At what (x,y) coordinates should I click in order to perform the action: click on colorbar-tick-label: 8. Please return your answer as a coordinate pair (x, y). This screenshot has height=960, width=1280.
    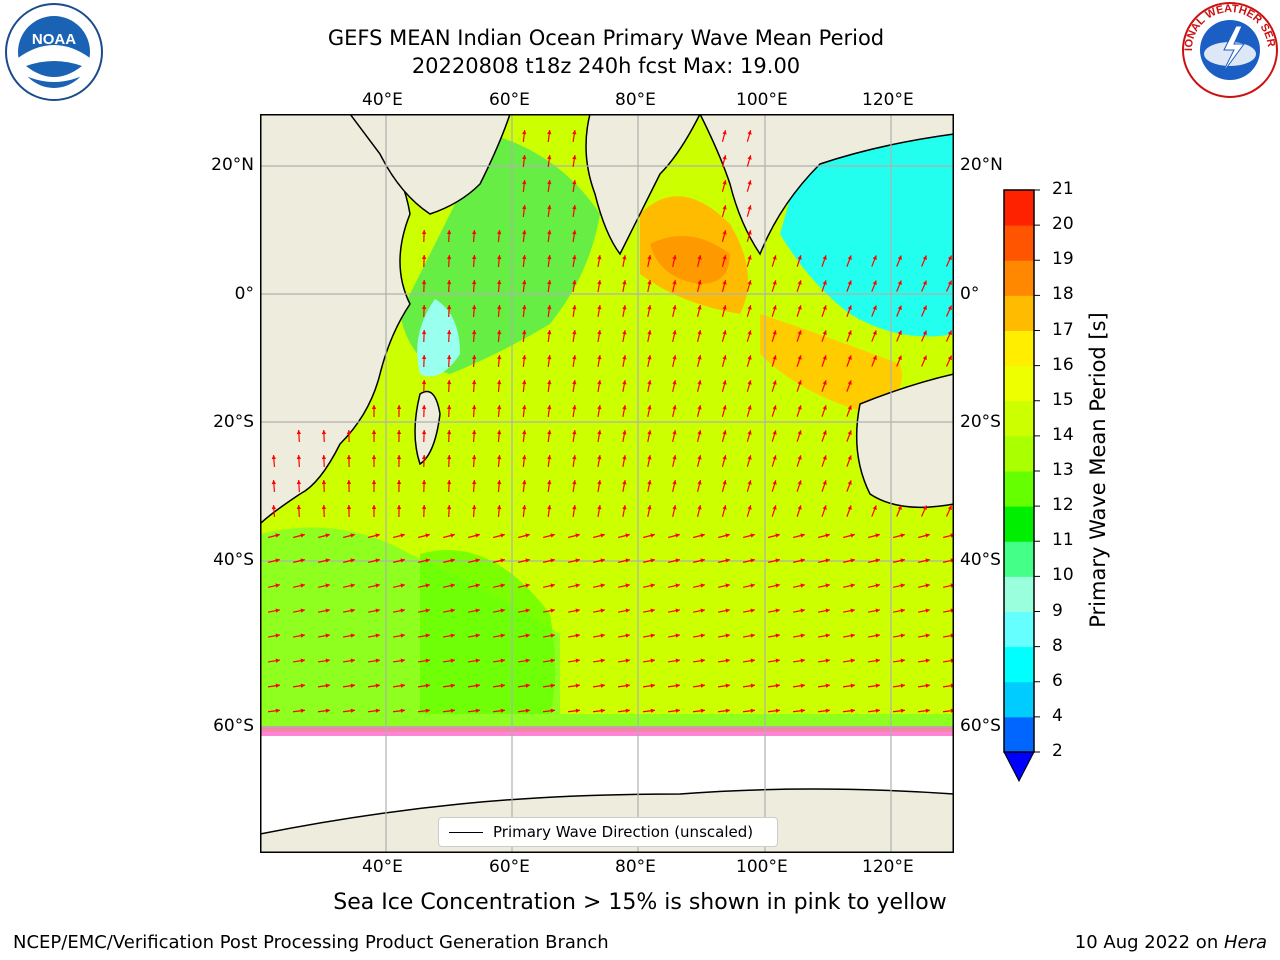
    Looking at the image, I should click on (1057, 645).